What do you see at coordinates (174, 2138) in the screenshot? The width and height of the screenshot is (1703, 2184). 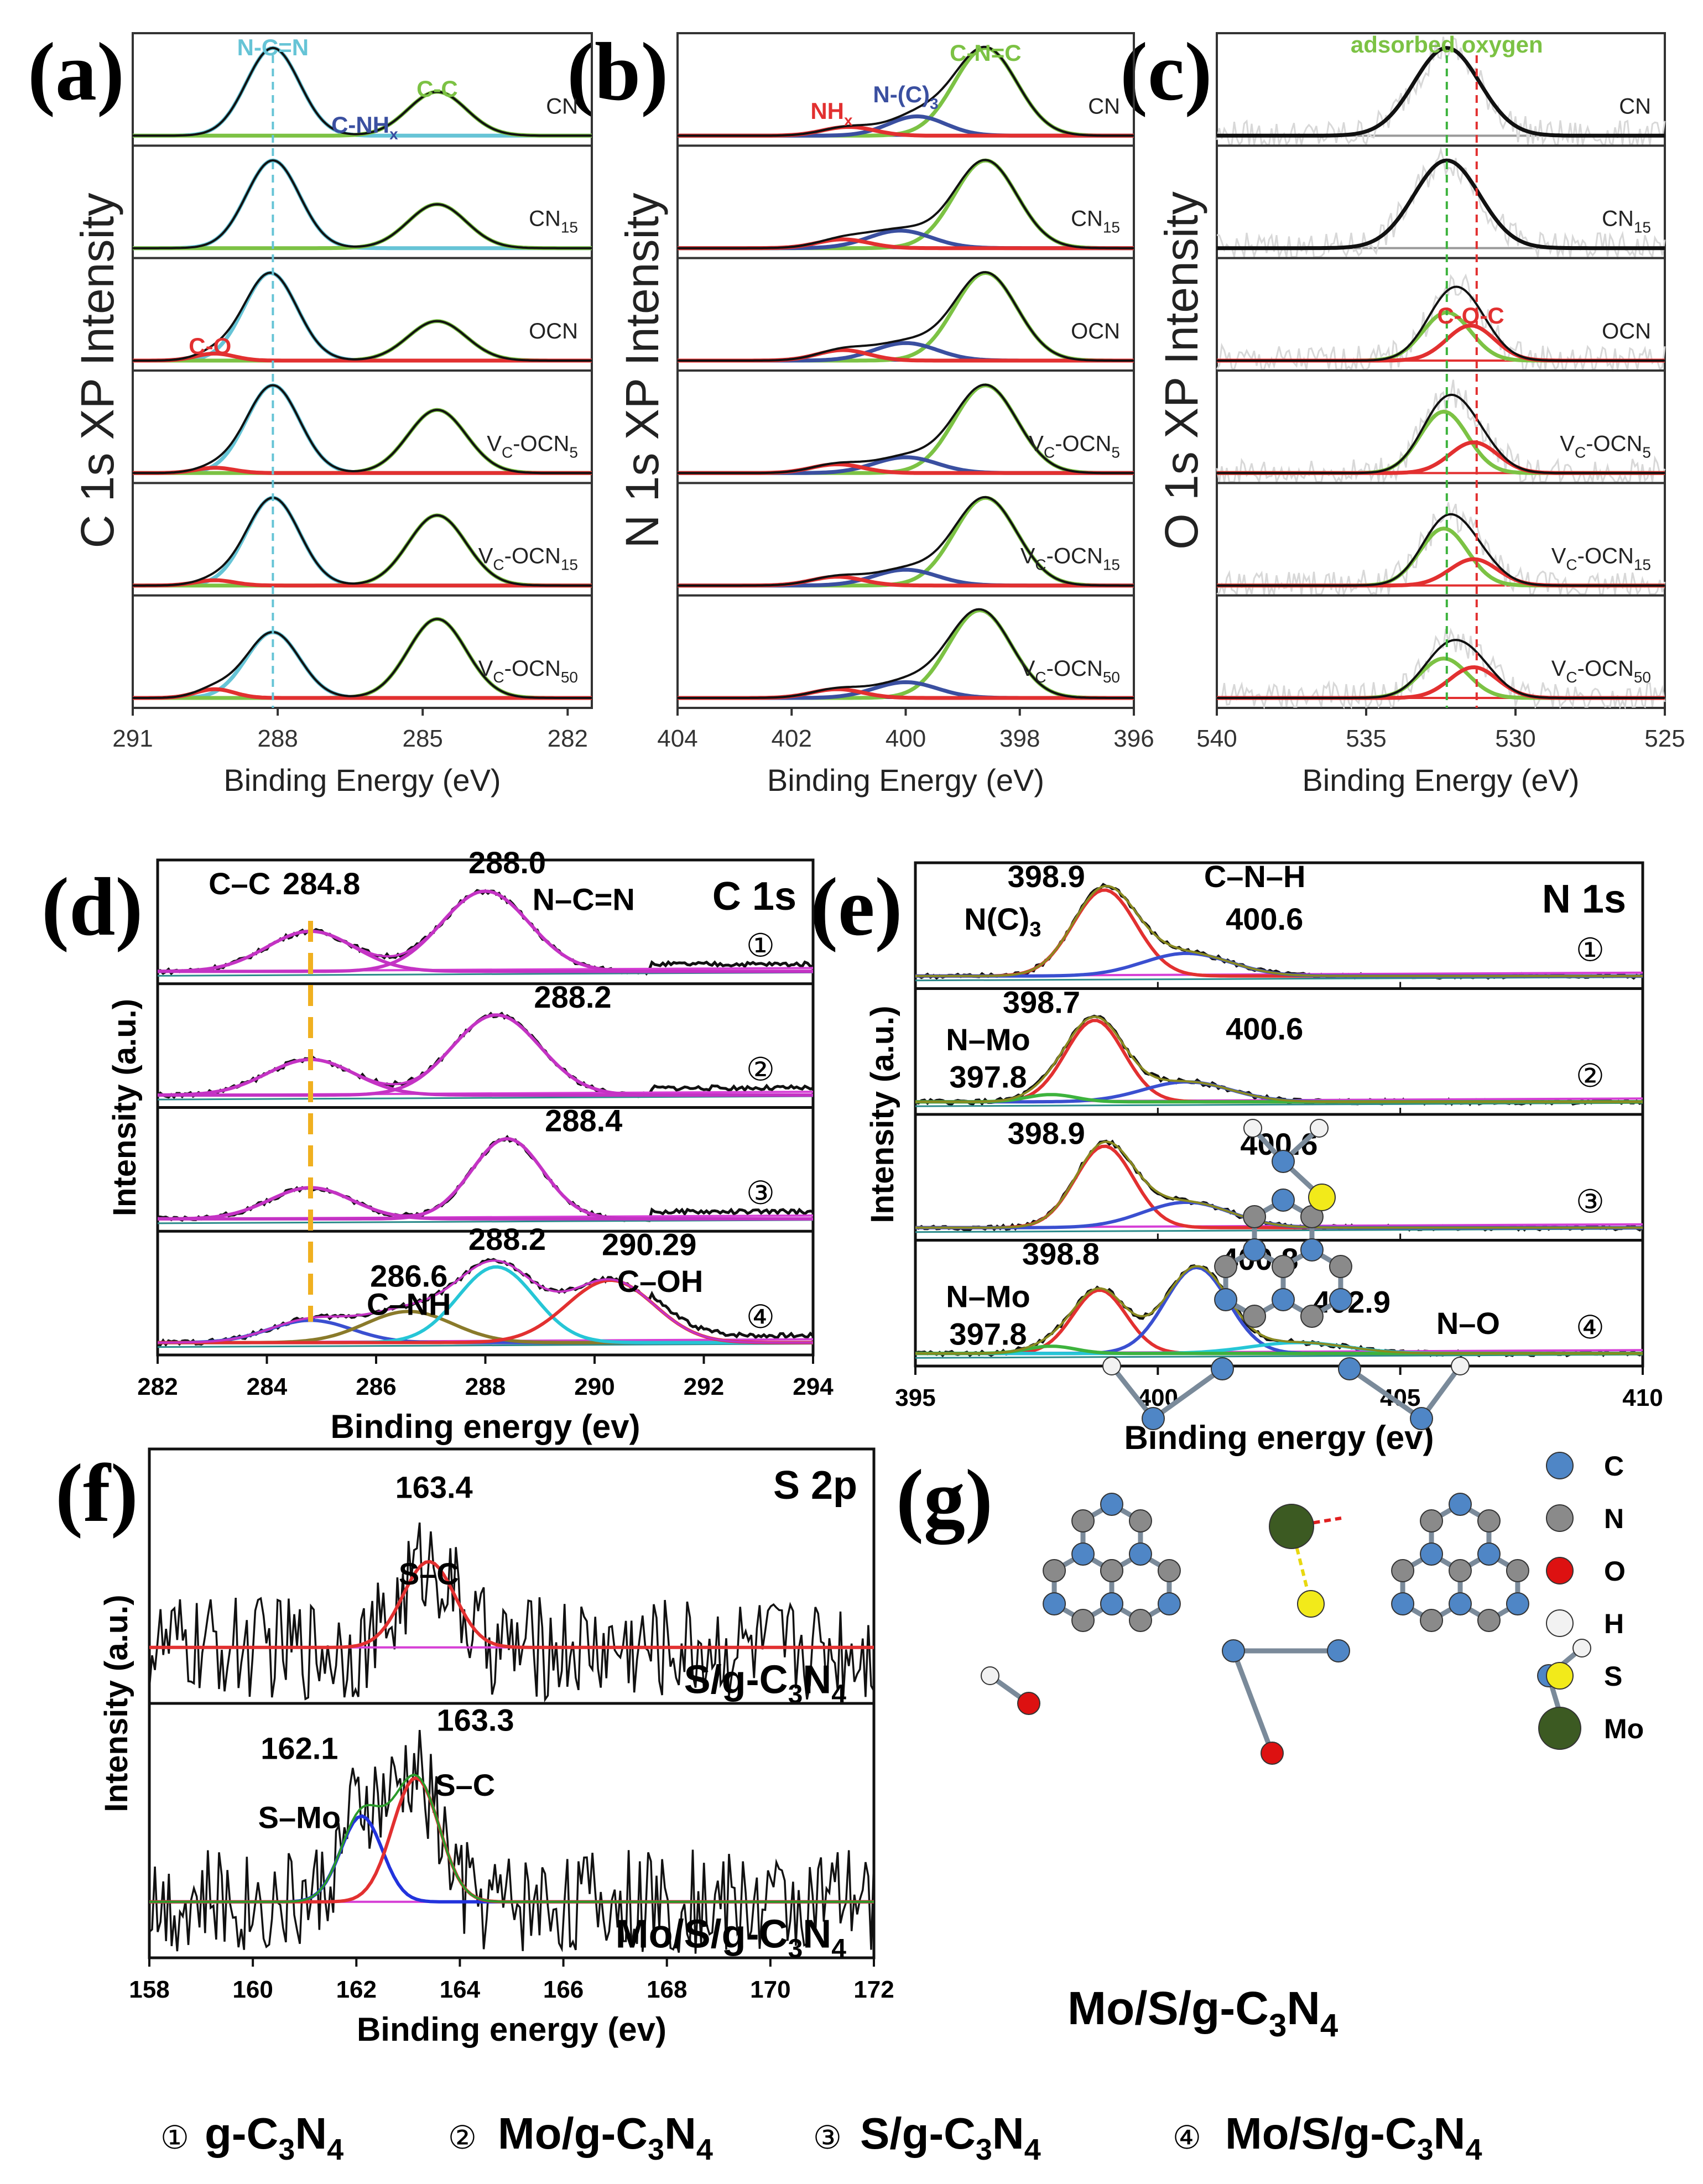 I see `legend-marker-1: ①` at bounding box center [174, 2138].